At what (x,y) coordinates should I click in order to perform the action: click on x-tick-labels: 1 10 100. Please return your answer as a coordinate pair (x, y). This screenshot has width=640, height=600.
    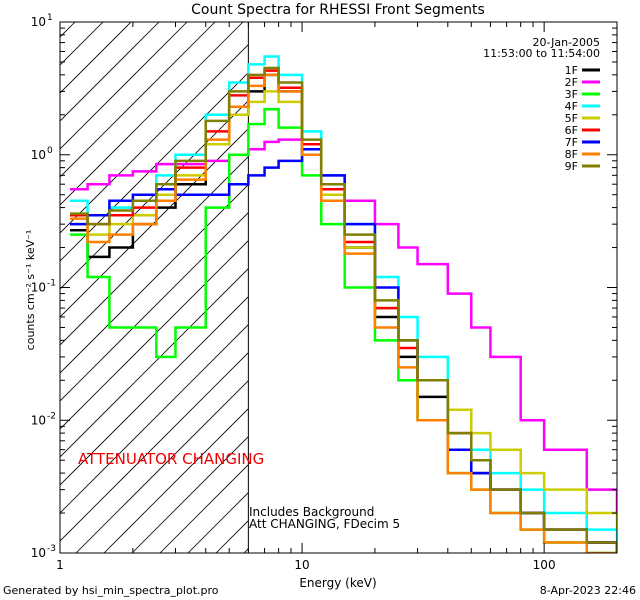
    Looking at the image, I should click on (305, 565).